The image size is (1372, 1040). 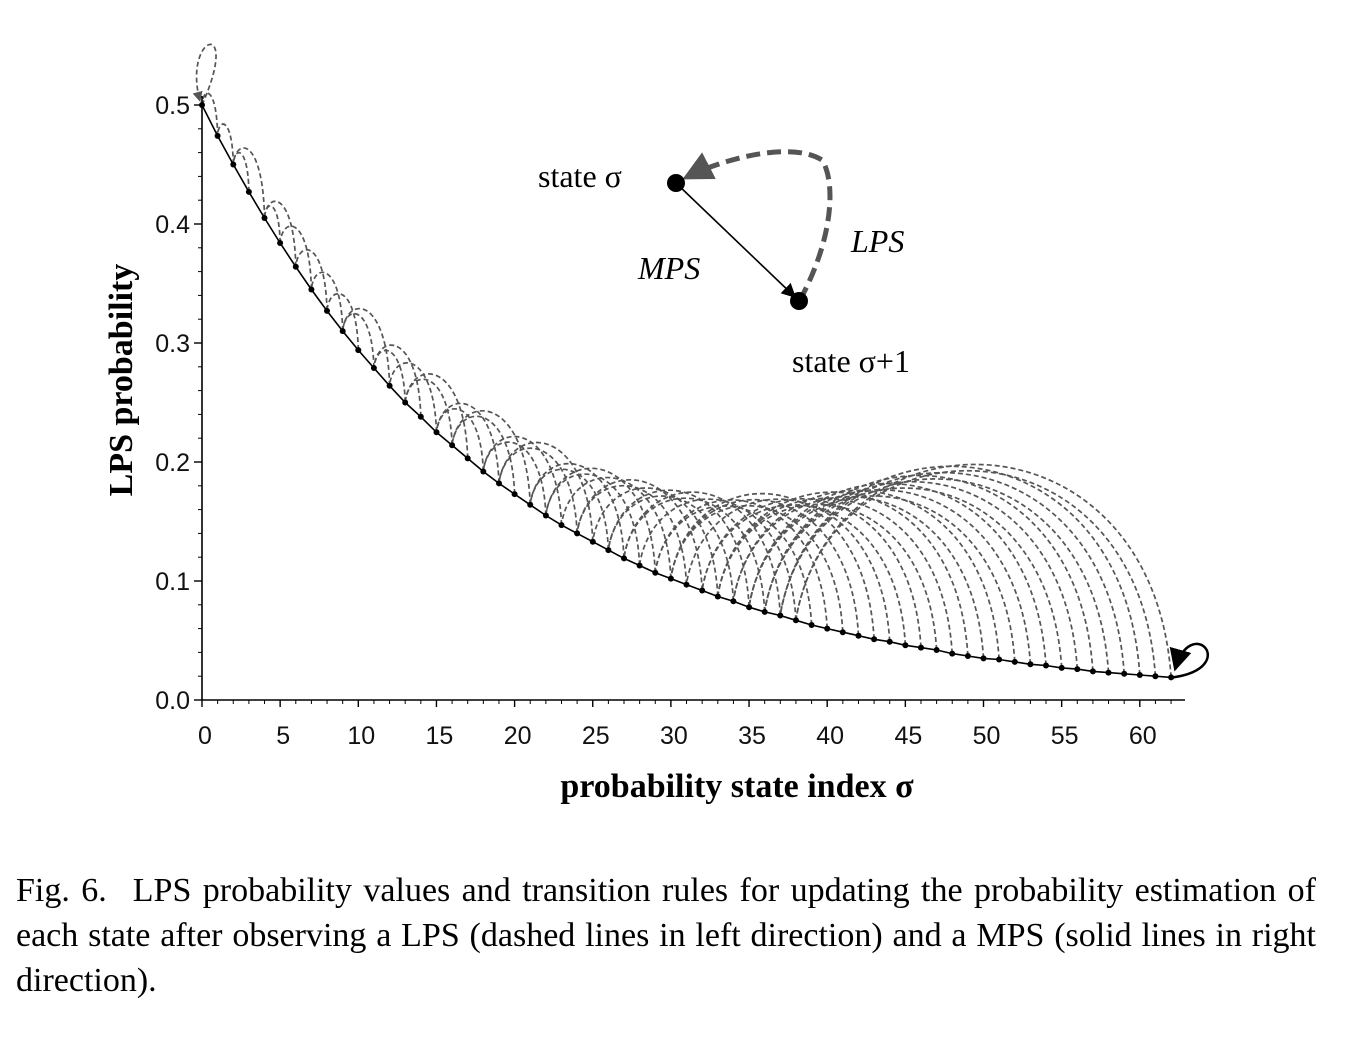 I want to click on inset-next-state-node, so click(x=799, y=301).